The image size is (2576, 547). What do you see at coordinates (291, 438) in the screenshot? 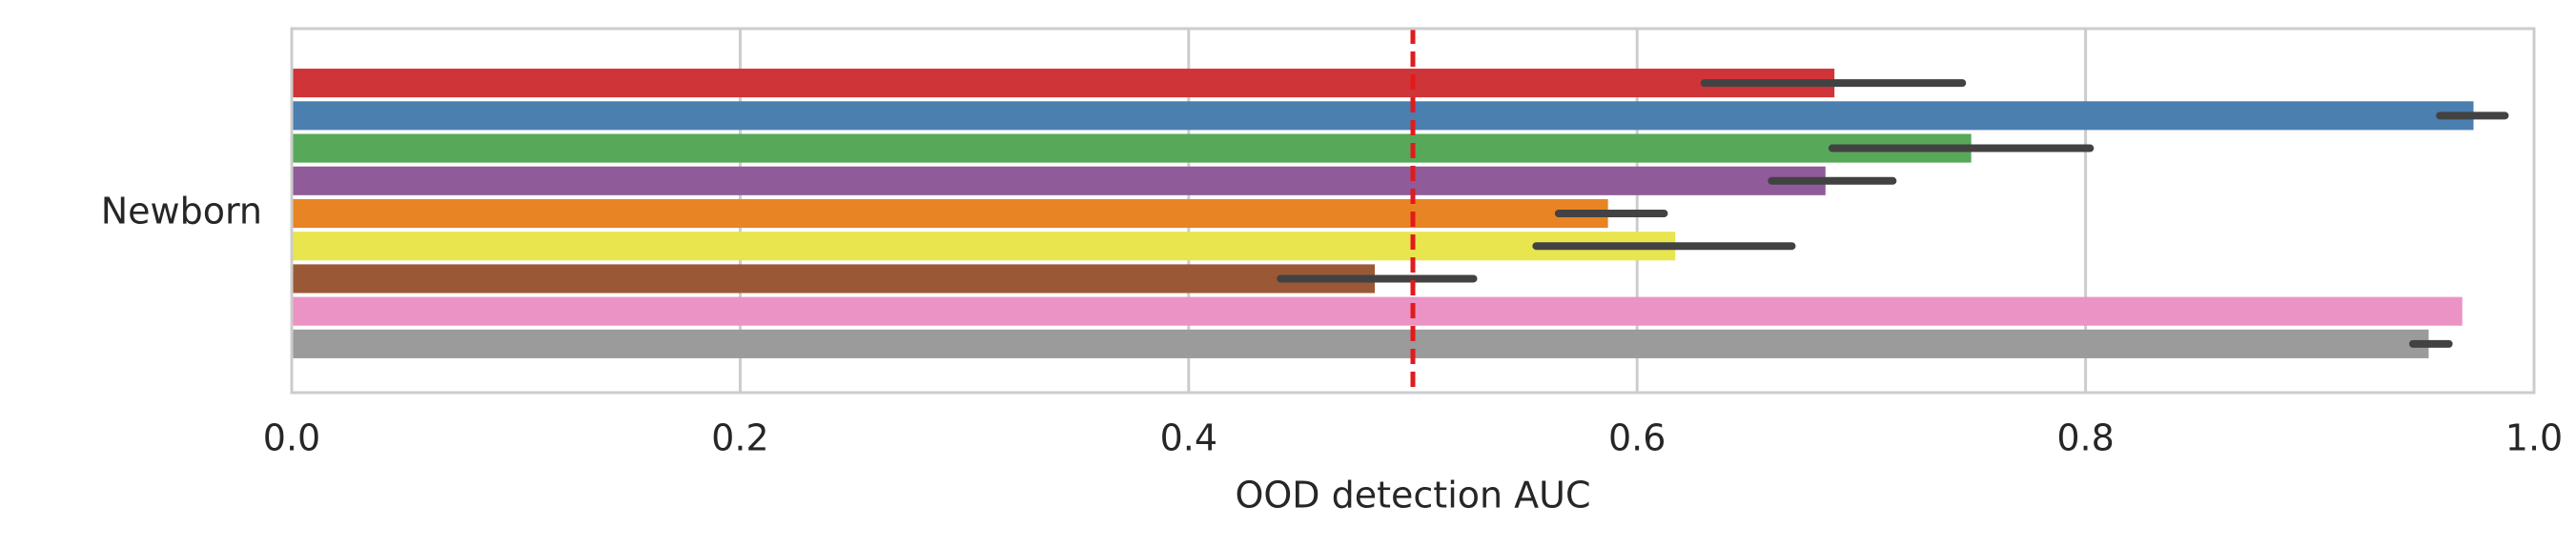
I see `x-tick-label: 0.0` at bounding box center [291, 438].